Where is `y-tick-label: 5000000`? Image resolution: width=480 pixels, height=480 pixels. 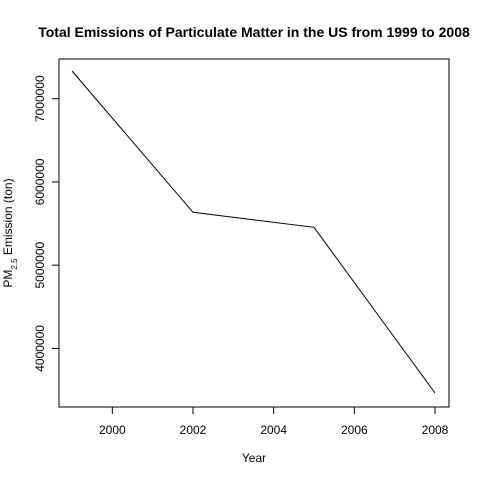 y-tick-label: 5000000 is located at coordinates (40, 264).